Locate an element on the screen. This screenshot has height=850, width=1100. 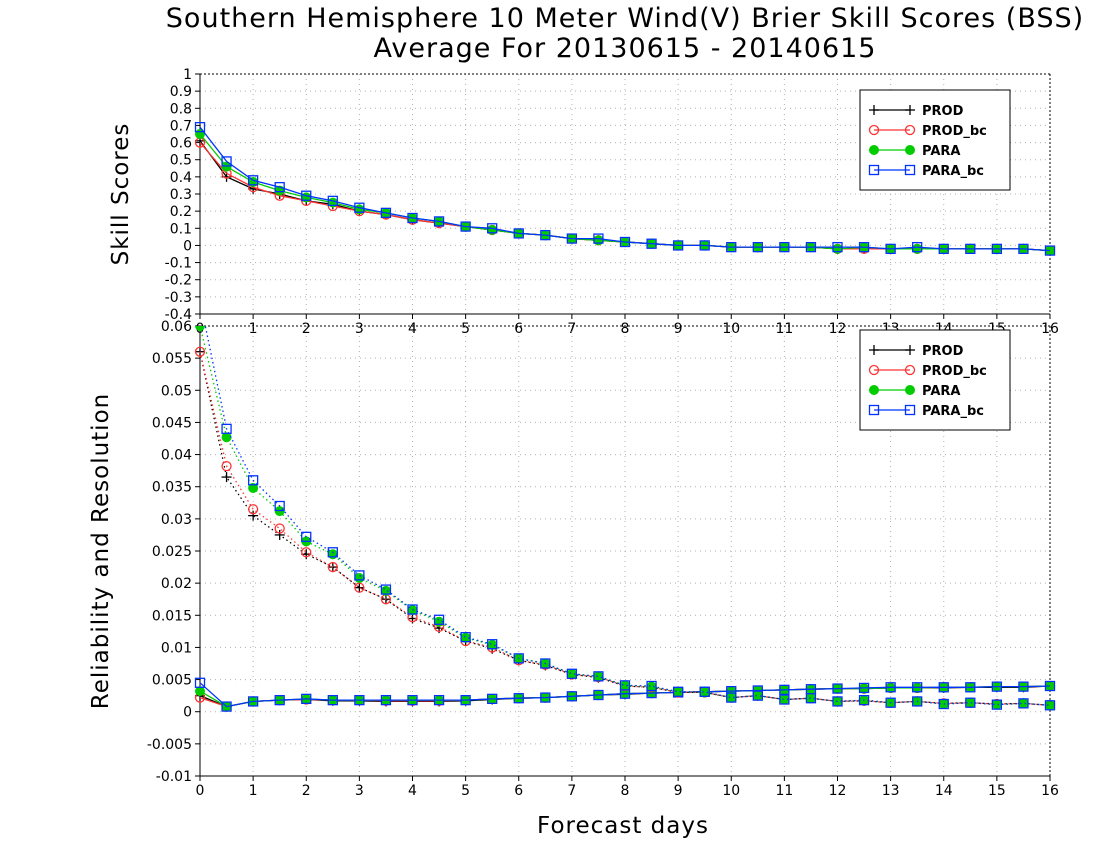
y-tick-label: 0.4 is located at coordinates (181, 178).